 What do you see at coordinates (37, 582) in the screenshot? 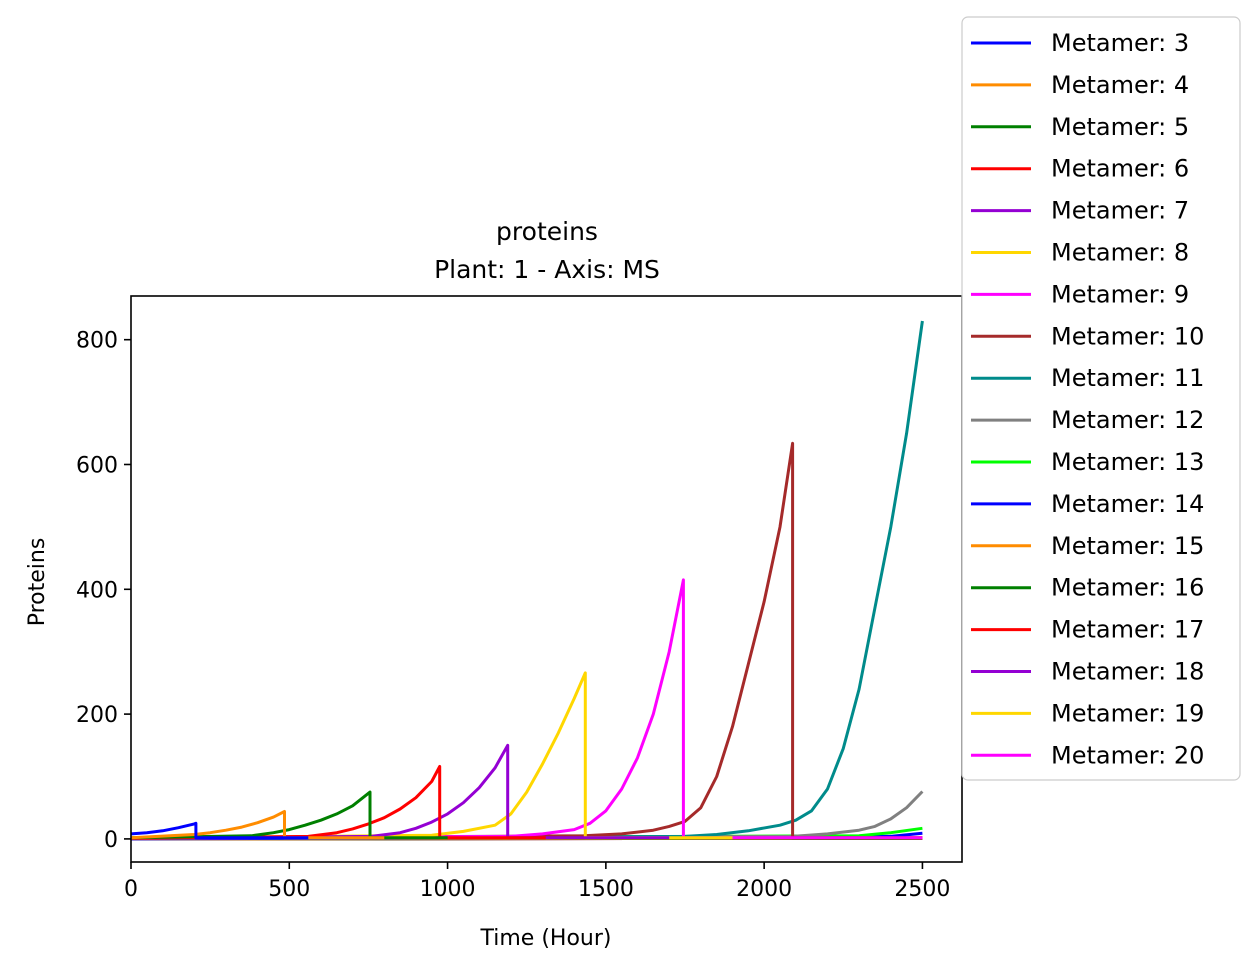
I see `y-axis-label: Proteins` at bounding box center [37, 582].